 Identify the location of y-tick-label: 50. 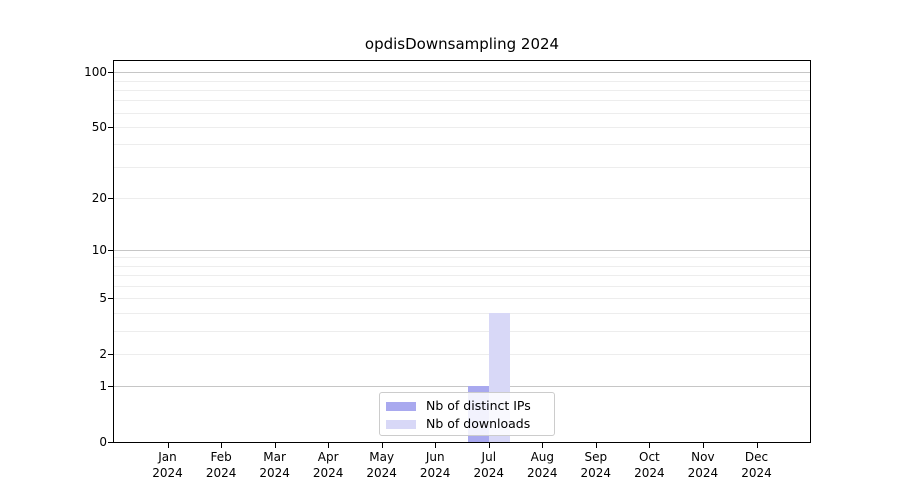
(99, 126).